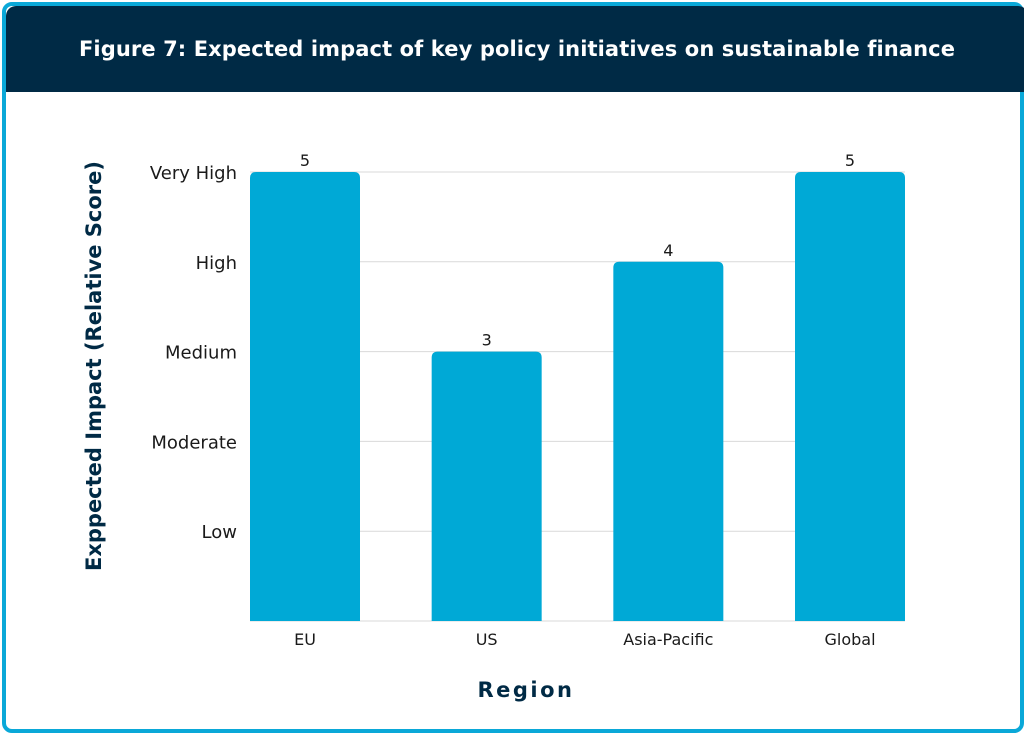  What do you see at coordinates (487, 340) in the screenshot?
I see `data-label: 3` at bounding box center [487, 340].